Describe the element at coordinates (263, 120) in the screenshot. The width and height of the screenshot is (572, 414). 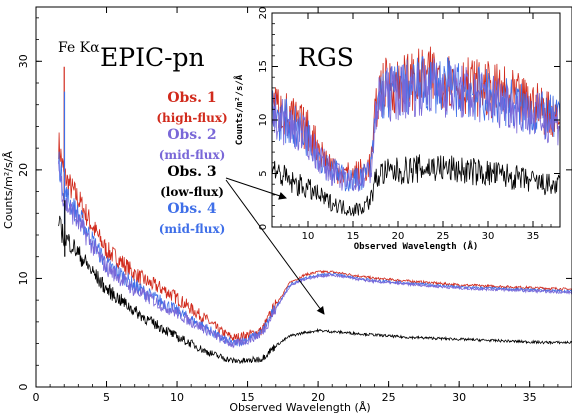
I see `inset-ytick-label: 10` at that location.